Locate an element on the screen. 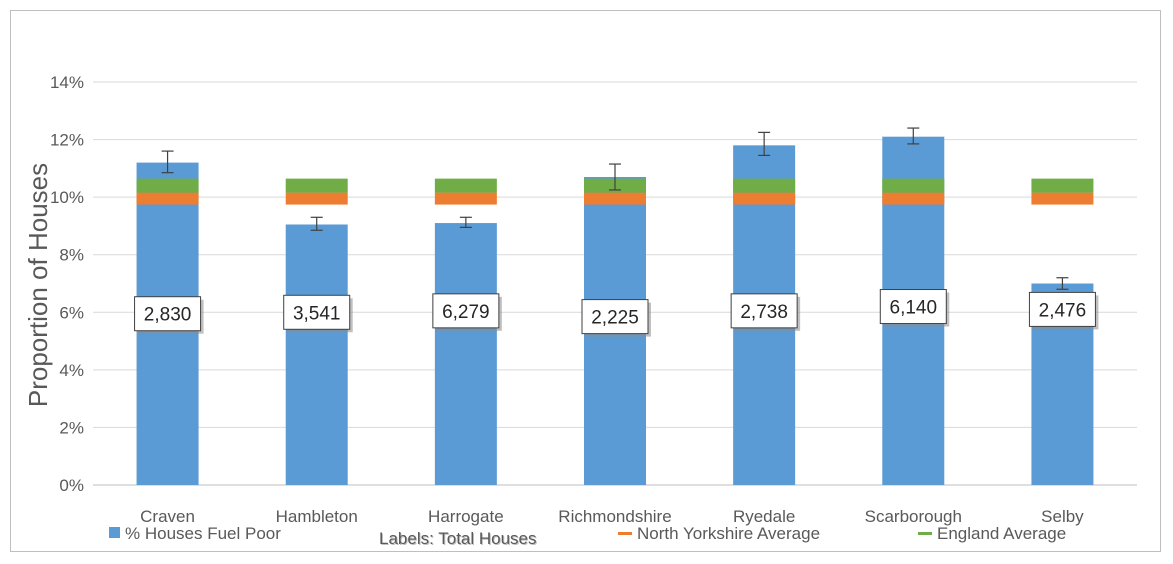 This screenshot has width=1173, height=564. data-label: 6,279 is located at coordinates (466, 312).